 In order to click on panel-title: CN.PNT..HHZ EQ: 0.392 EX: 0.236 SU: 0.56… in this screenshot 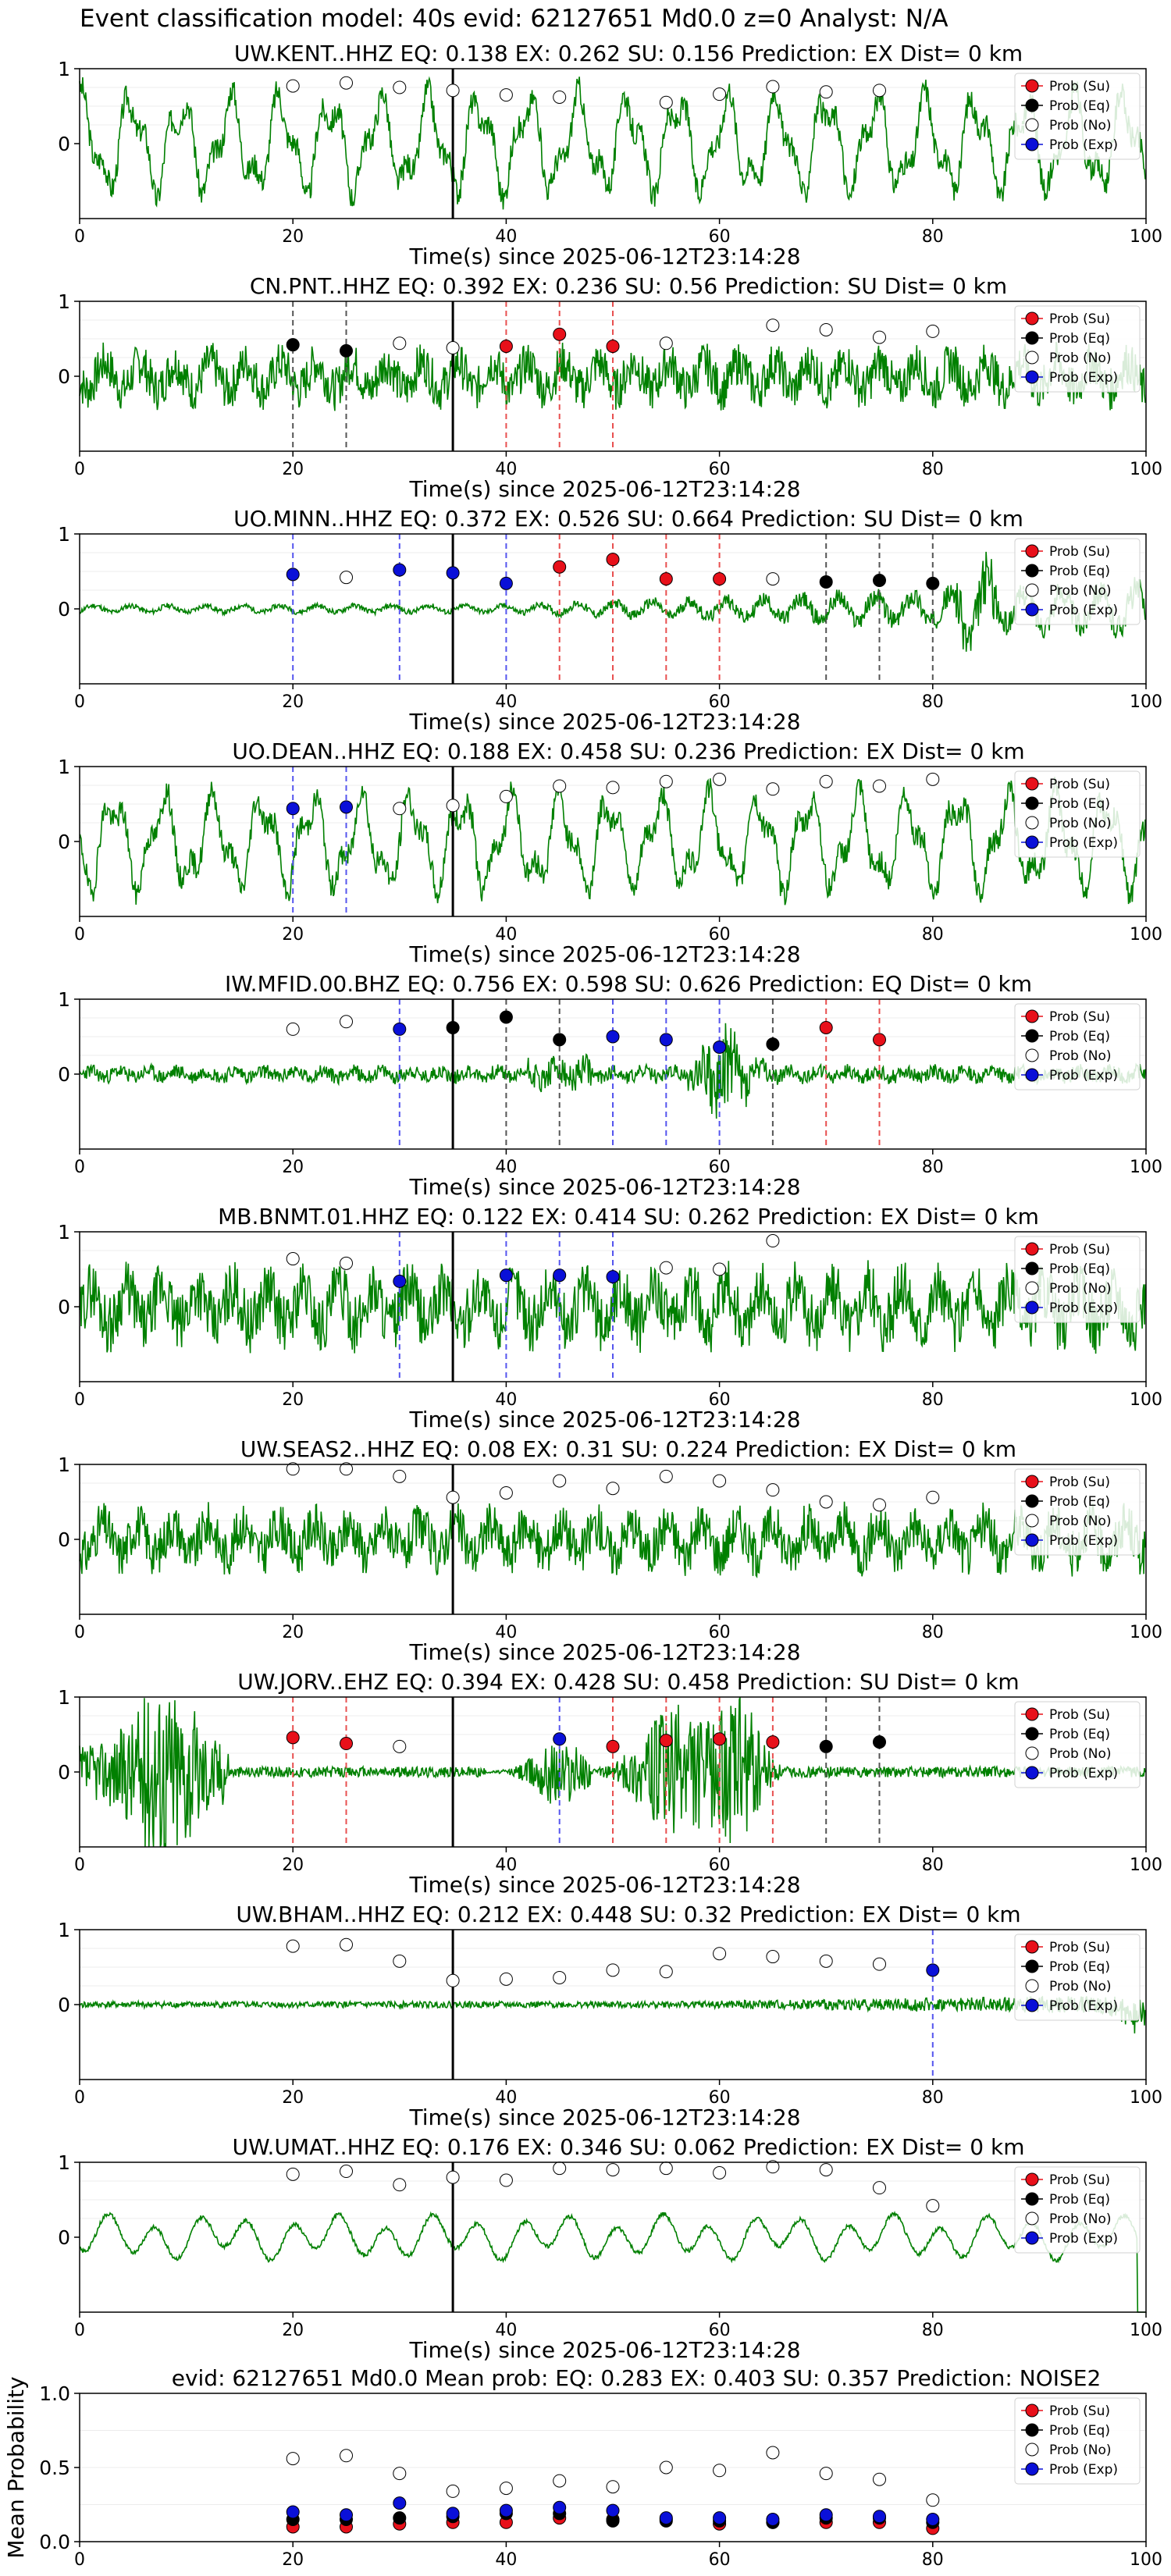, I will do `click(628, 286)`.